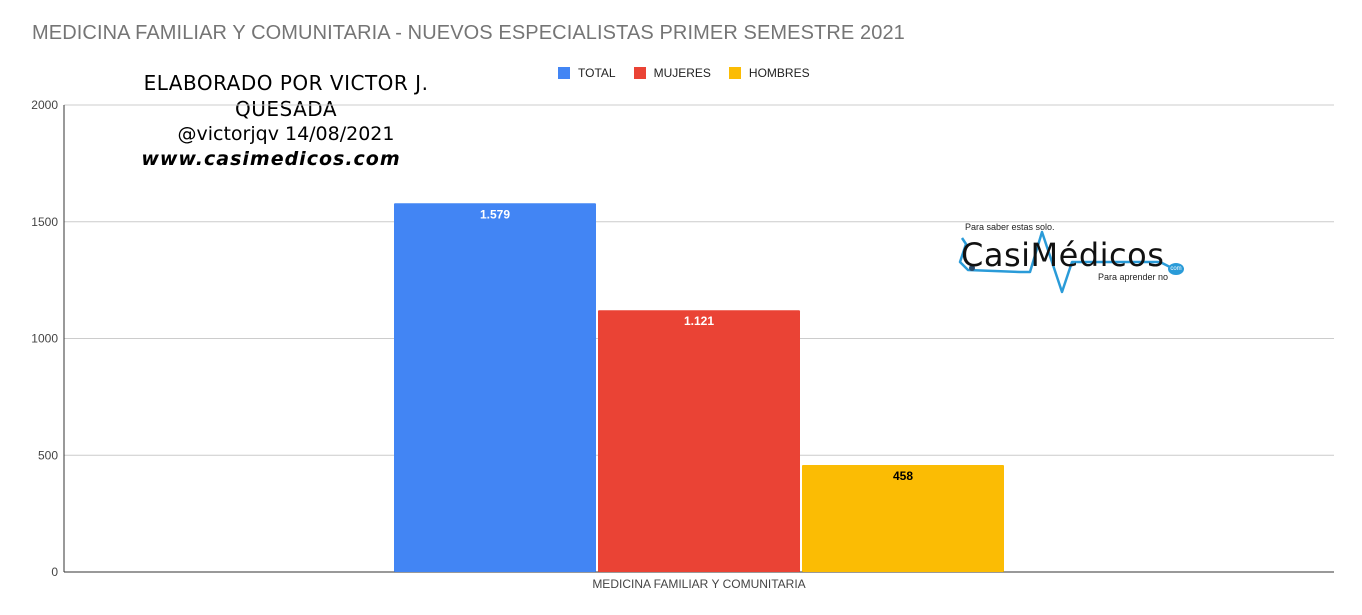  What do you see at coordinates (972, 268) in the screenshot?
I see `logo-stethoscope-dot` at bounding box center [972, 268].